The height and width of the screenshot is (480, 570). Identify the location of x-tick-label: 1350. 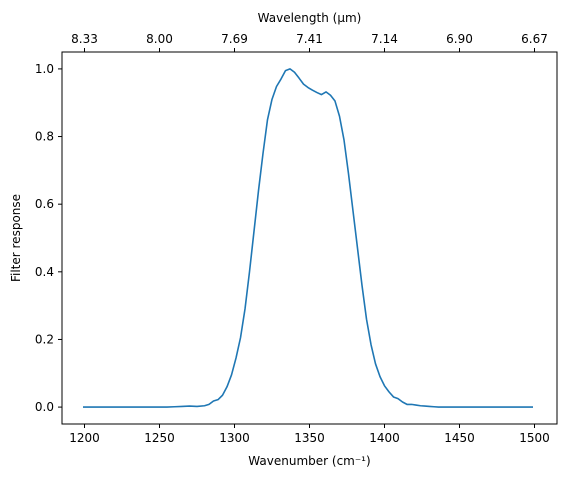
(309, 438).